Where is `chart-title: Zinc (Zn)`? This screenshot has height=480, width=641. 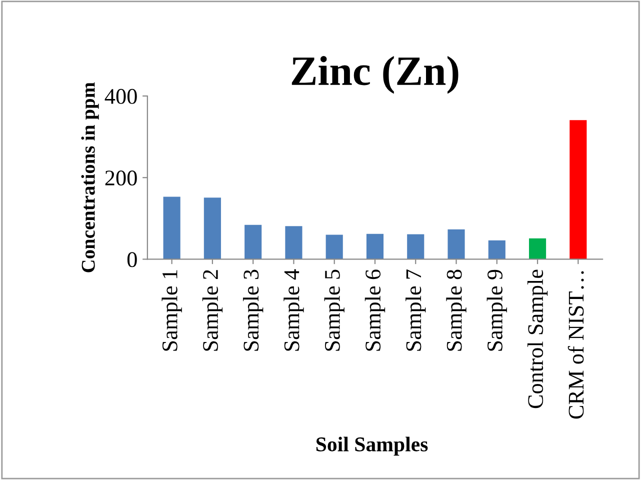 chart-title: Zinc (Zn) is located at coordinates (375, 75).